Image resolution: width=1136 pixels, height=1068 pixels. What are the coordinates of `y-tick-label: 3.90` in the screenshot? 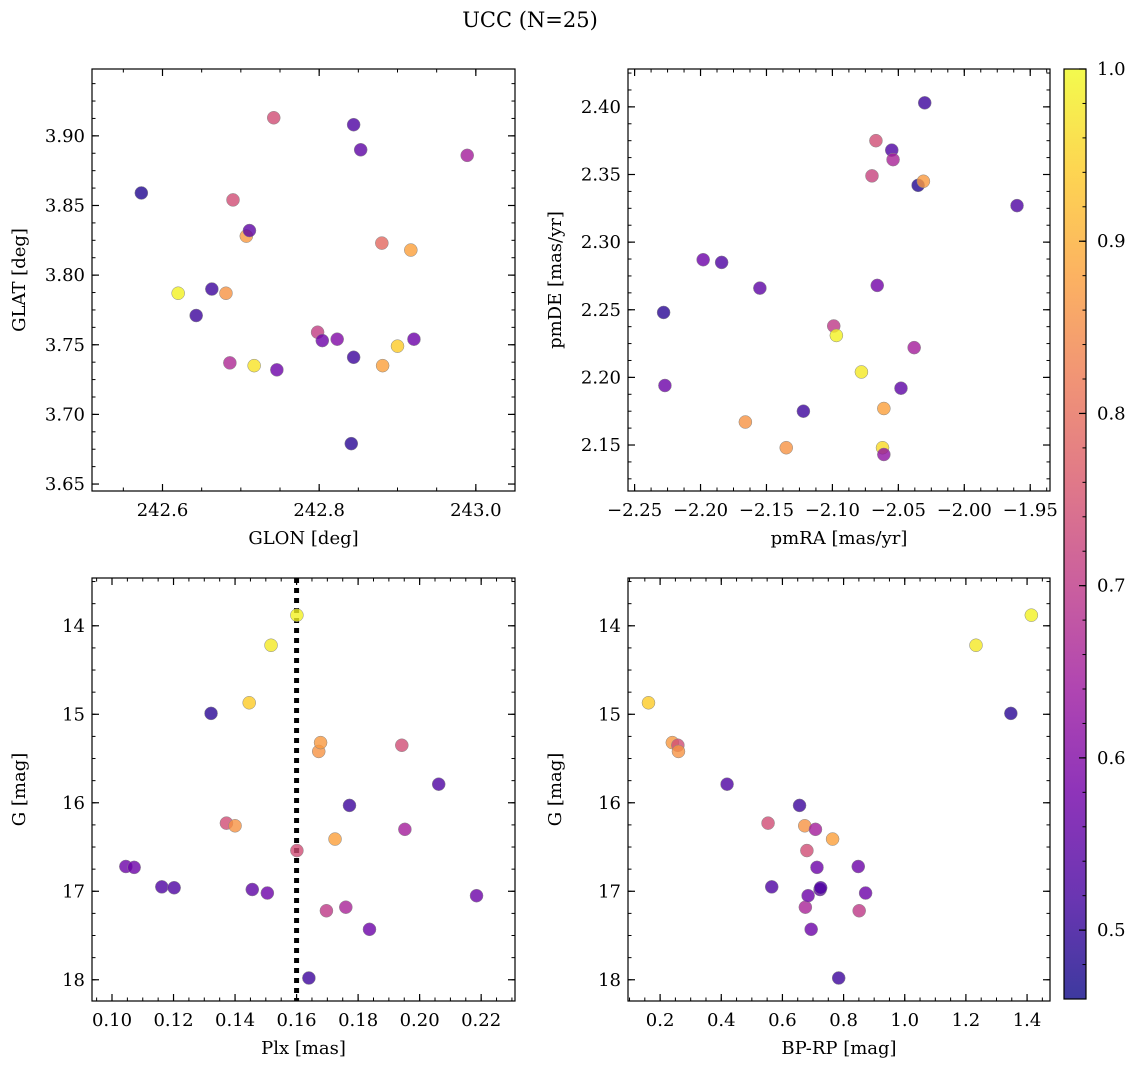 It's located at (65, 136).